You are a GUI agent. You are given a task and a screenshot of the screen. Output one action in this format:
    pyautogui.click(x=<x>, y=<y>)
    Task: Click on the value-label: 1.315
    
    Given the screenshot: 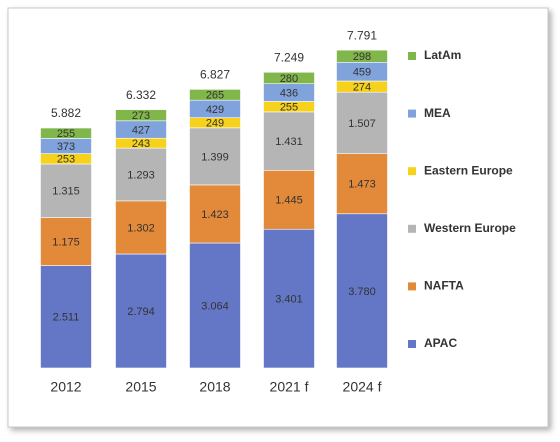 What is the action you would take?
    pyautogui.click(x=66, y=192)
    